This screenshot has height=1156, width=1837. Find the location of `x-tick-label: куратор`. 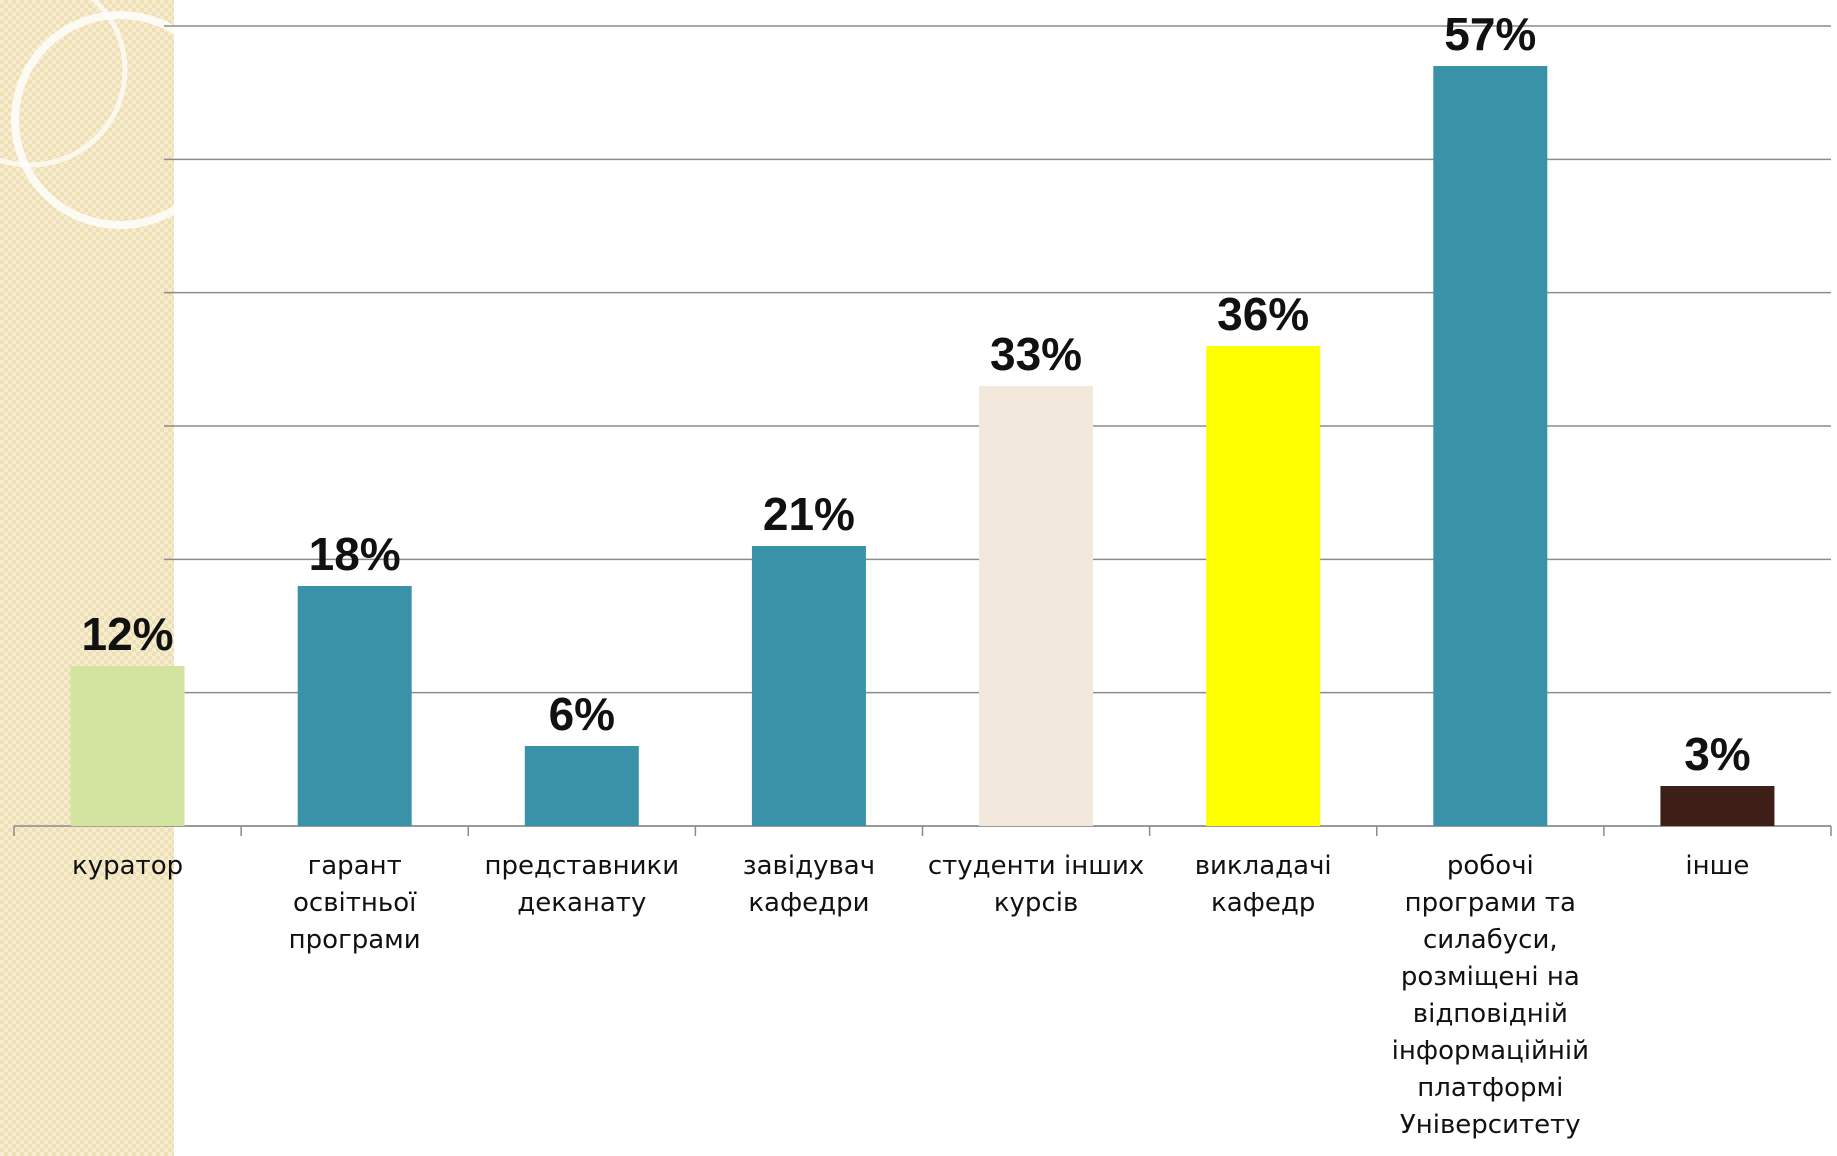

x-tick-label: куратор is located at coordinates (128, 866).